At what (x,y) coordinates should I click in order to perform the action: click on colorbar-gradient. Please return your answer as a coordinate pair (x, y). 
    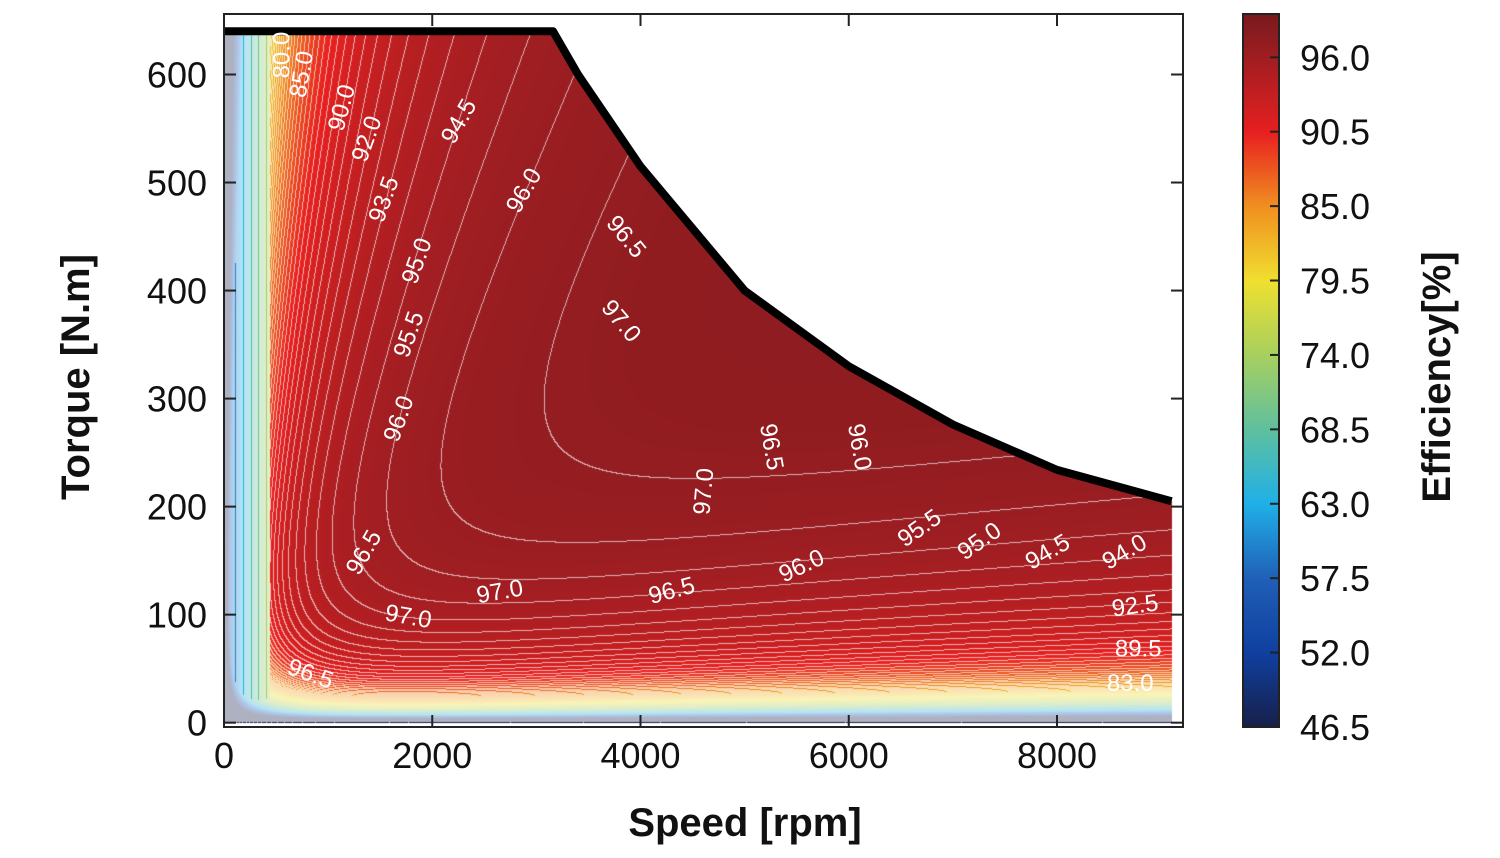
    Looking at the image, I should click on (1261, 370).